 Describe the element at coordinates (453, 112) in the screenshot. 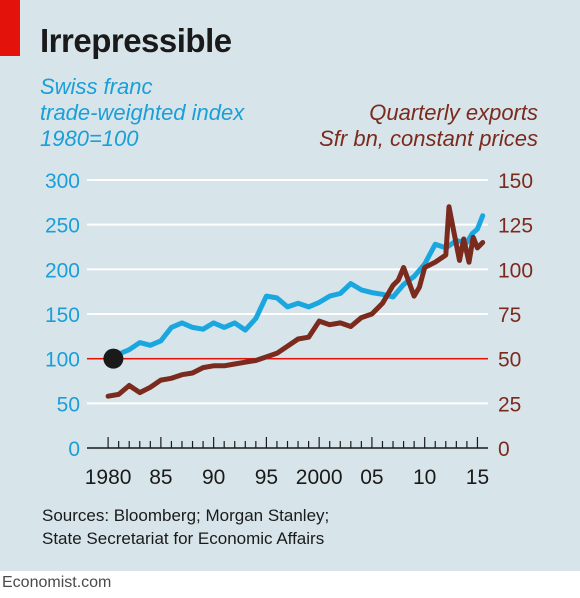

I see `right-axis-label-line-1: Quarterly exports` at that location.